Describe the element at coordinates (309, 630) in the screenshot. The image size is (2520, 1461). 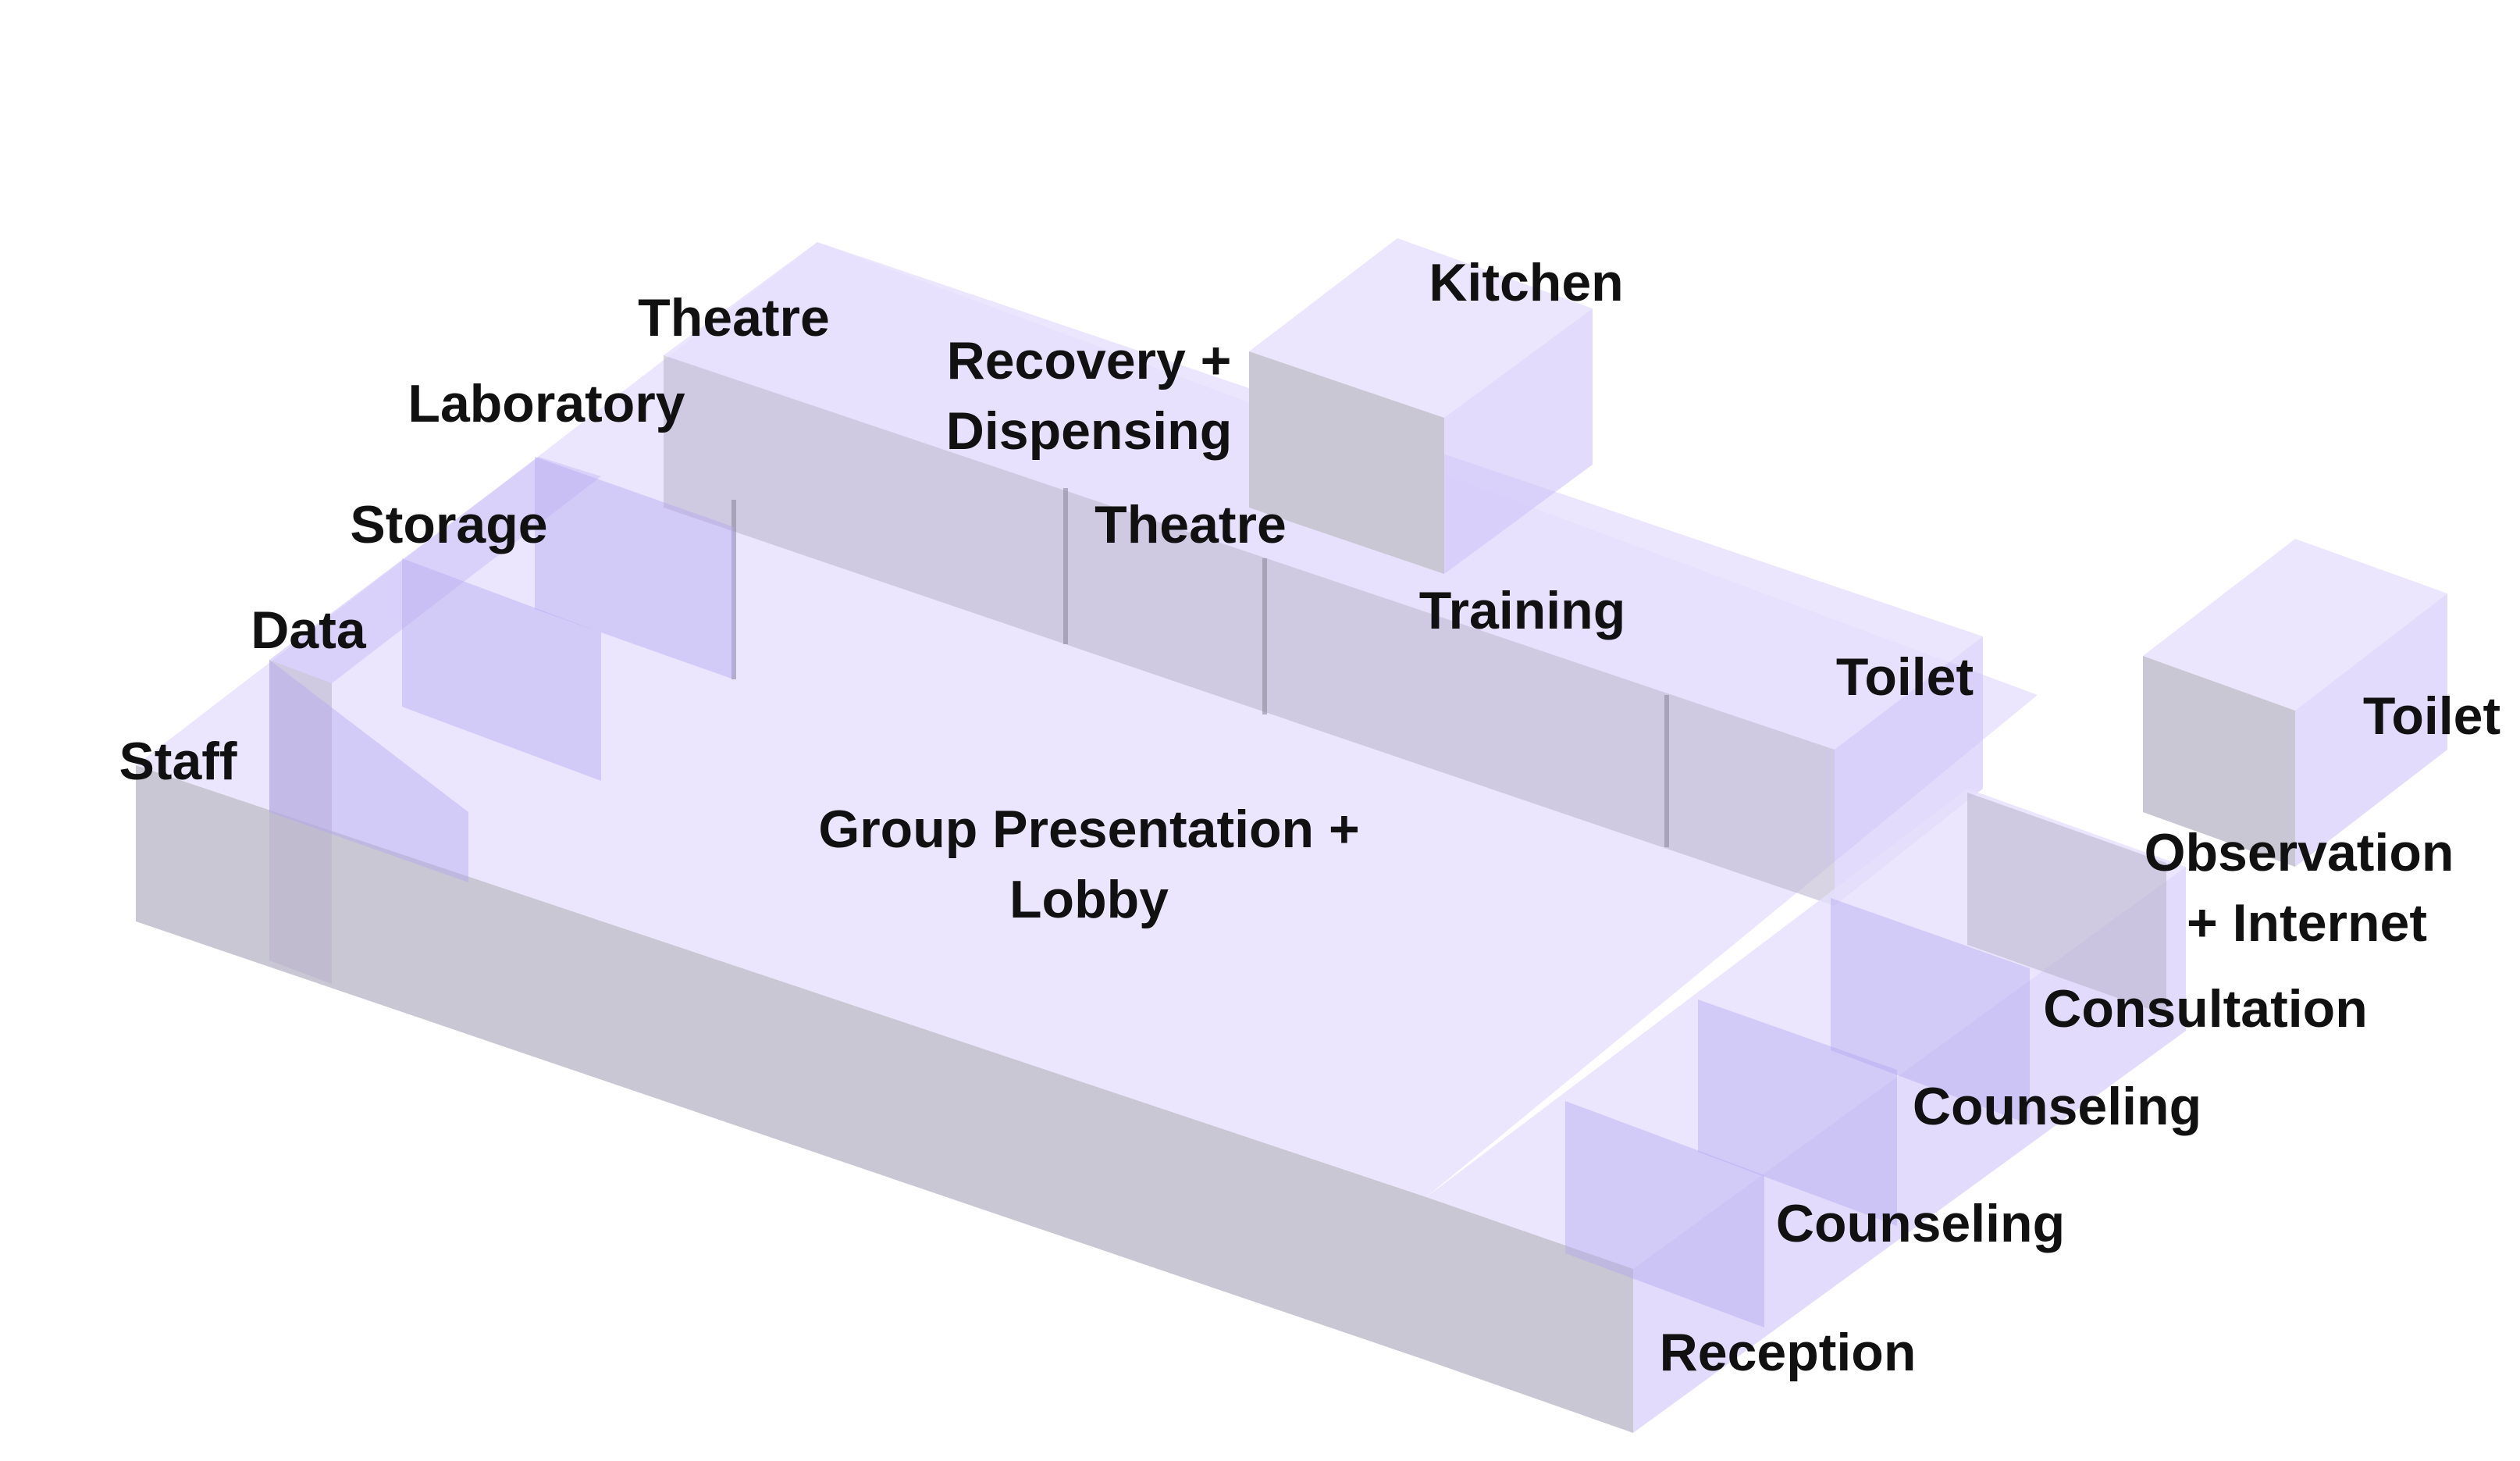
I see `label-data: Data` at that location.